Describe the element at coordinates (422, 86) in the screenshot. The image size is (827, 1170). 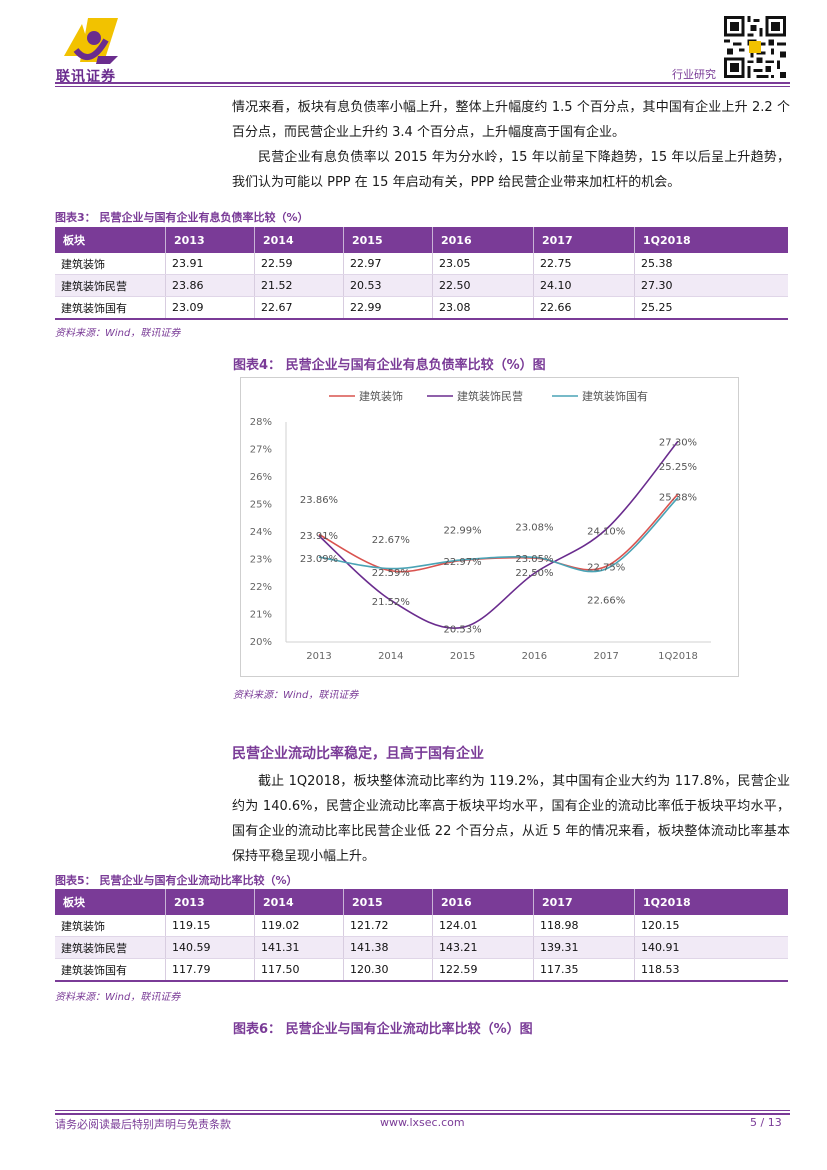
I see `header-rule-thin` at that location.